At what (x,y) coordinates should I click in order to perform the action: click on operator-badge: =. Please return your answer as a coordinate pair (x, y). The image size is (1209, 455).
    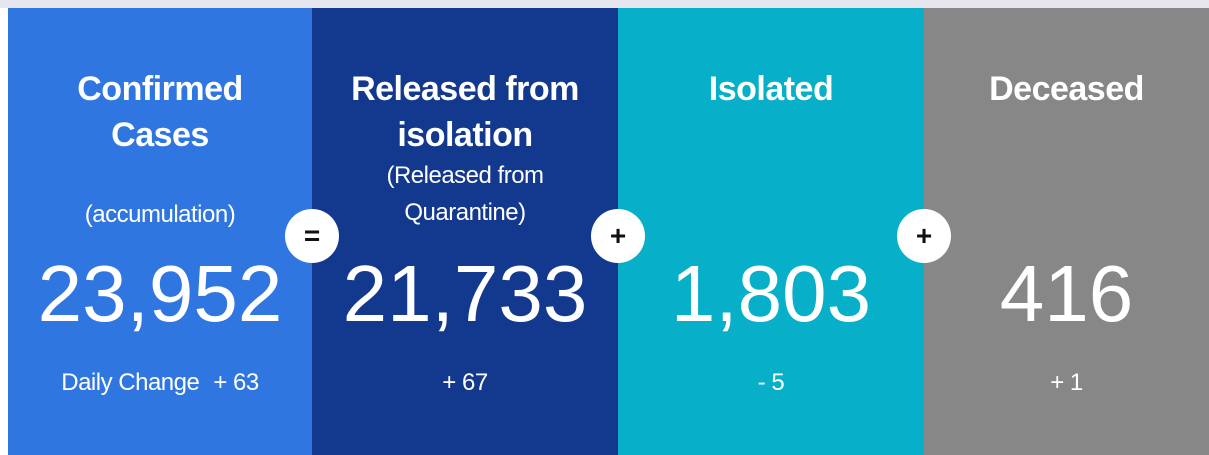
    Looking at the image, I should click on (312, 236).